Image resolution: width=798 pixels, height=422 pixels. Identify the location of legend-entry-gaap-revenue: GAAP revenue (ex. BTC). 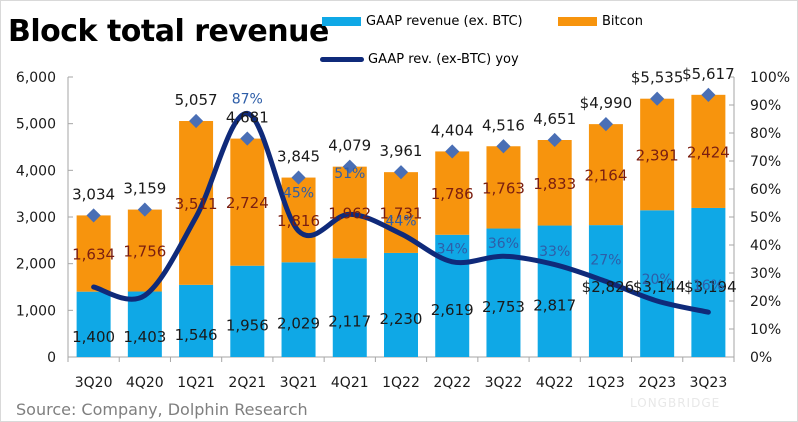
(422, 21).